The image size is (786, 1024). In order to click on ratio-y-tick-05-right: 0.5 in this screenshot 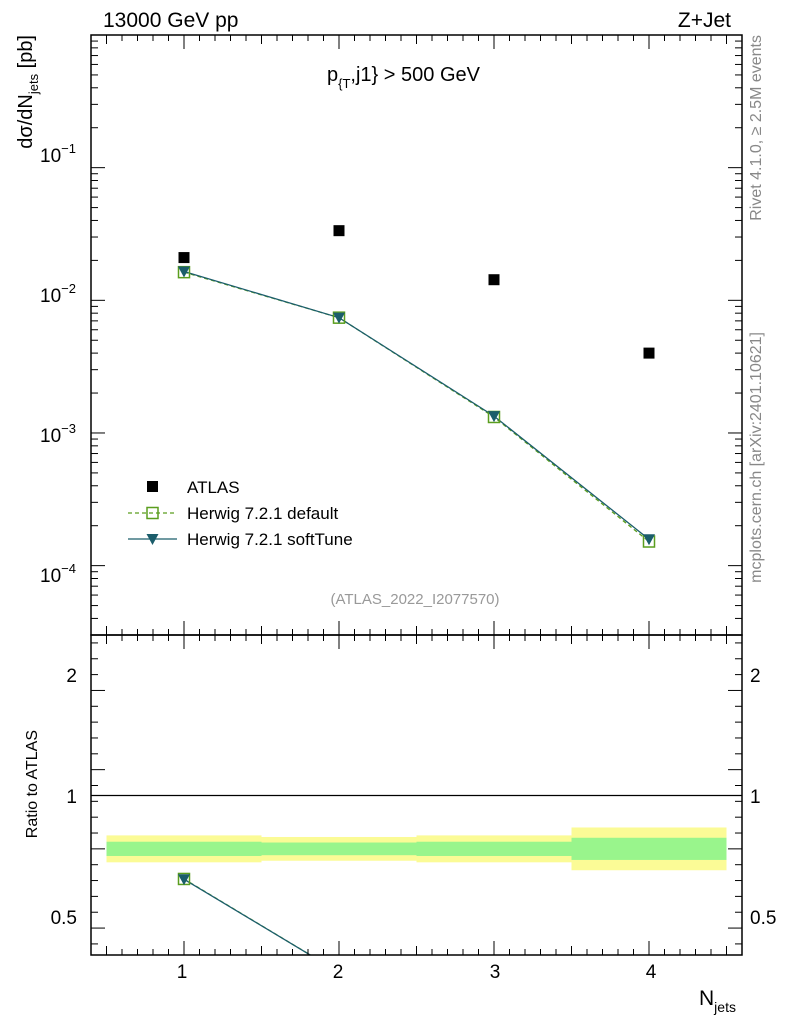, I will do `click(763, 918)`.